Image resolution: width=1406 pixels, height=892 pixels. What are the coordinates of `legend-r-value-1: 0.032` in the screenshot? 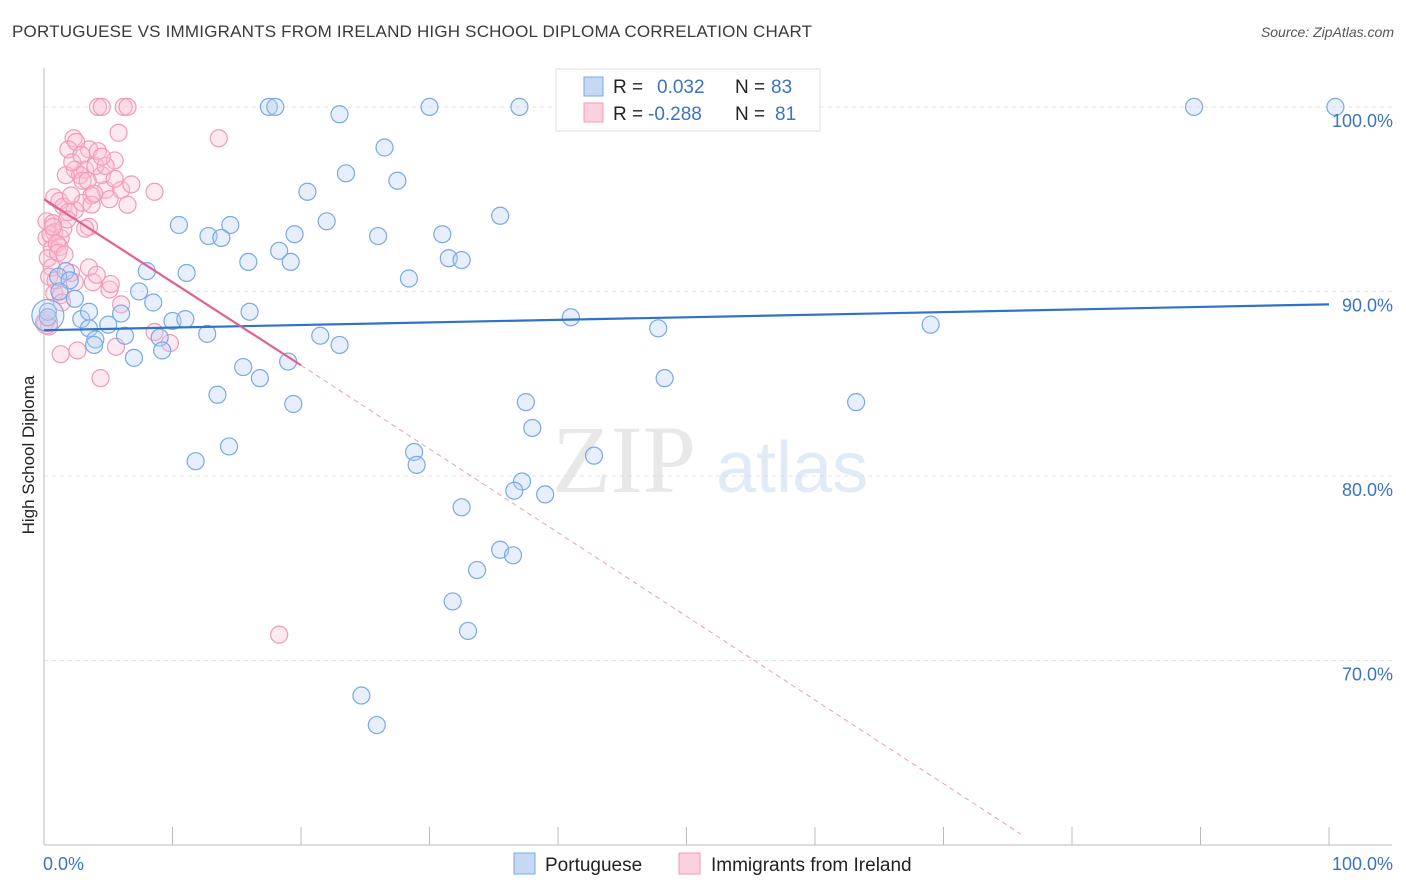 It's located at (681, 87).